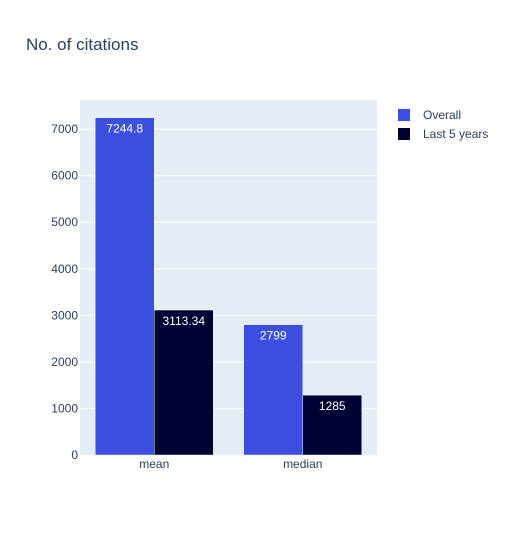  I want to click on bar-value-label: 7244.8, so click(124, 129).